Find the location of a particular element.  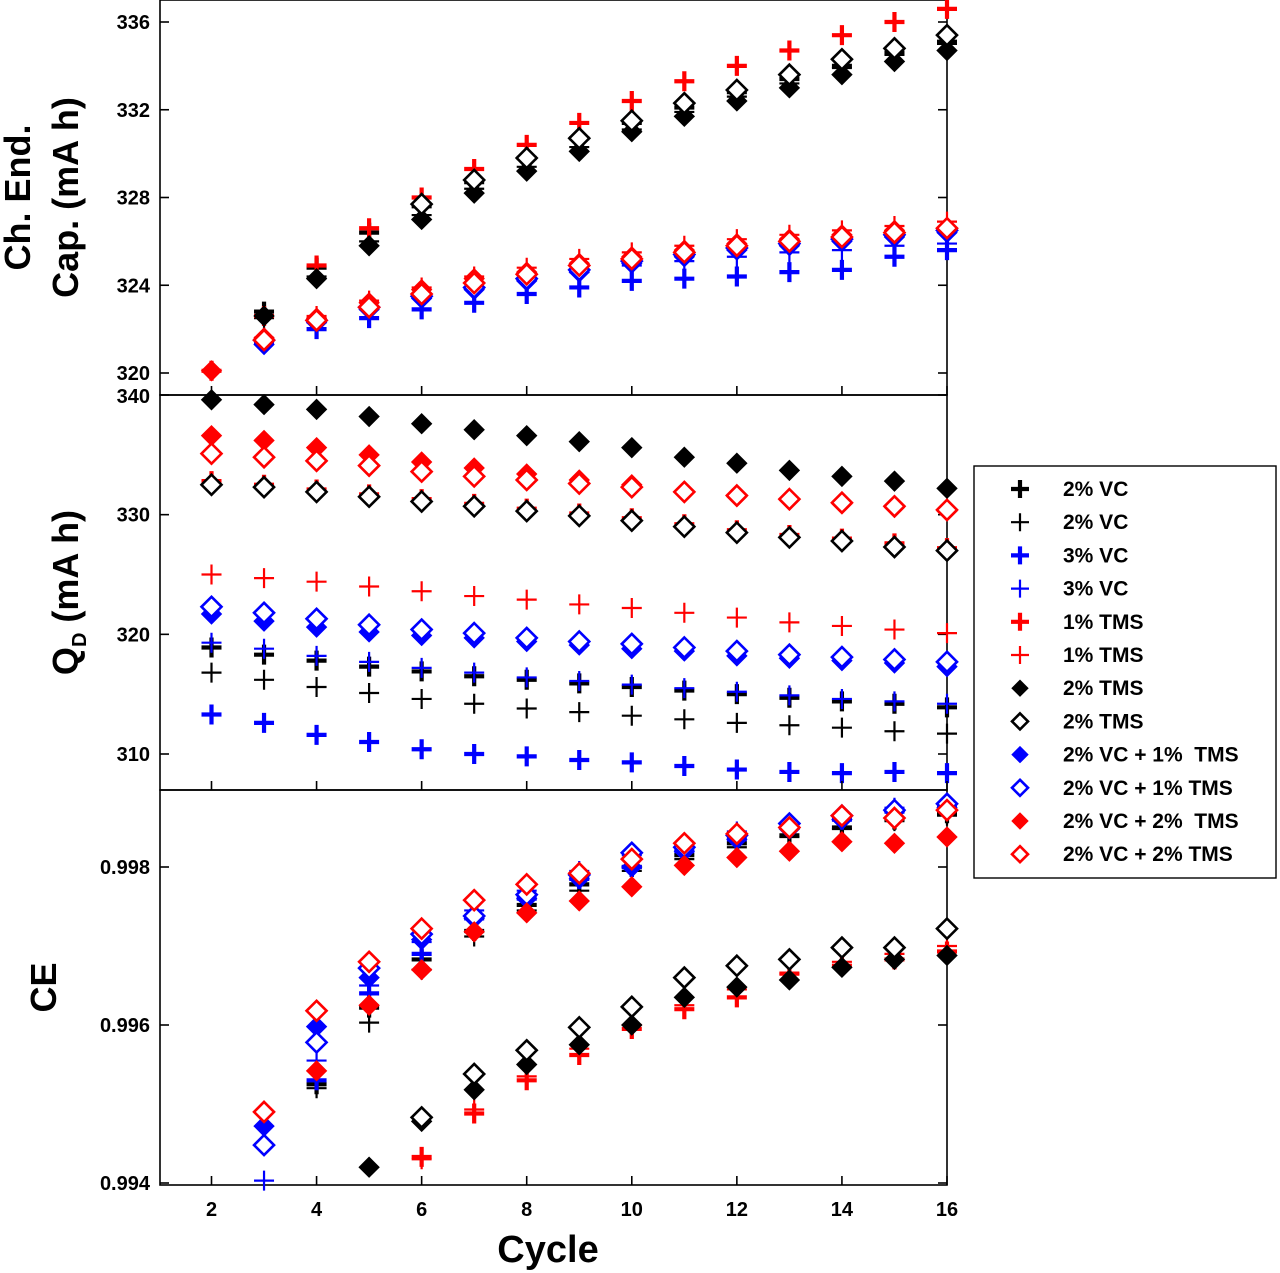

y-tick-label: 0.994 is located at coordinates (125, 1184).